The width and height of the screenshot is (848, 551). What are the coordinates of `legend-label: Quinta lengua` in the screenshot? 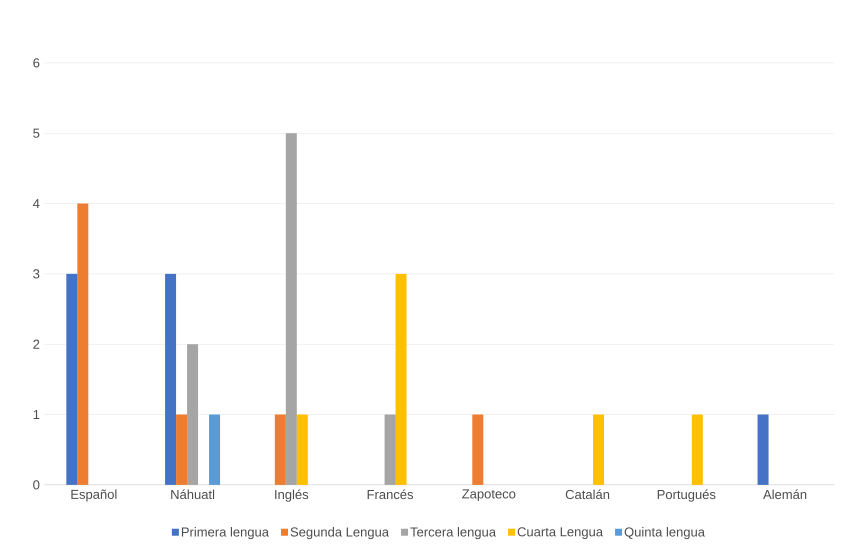 It's located at (664, 533).